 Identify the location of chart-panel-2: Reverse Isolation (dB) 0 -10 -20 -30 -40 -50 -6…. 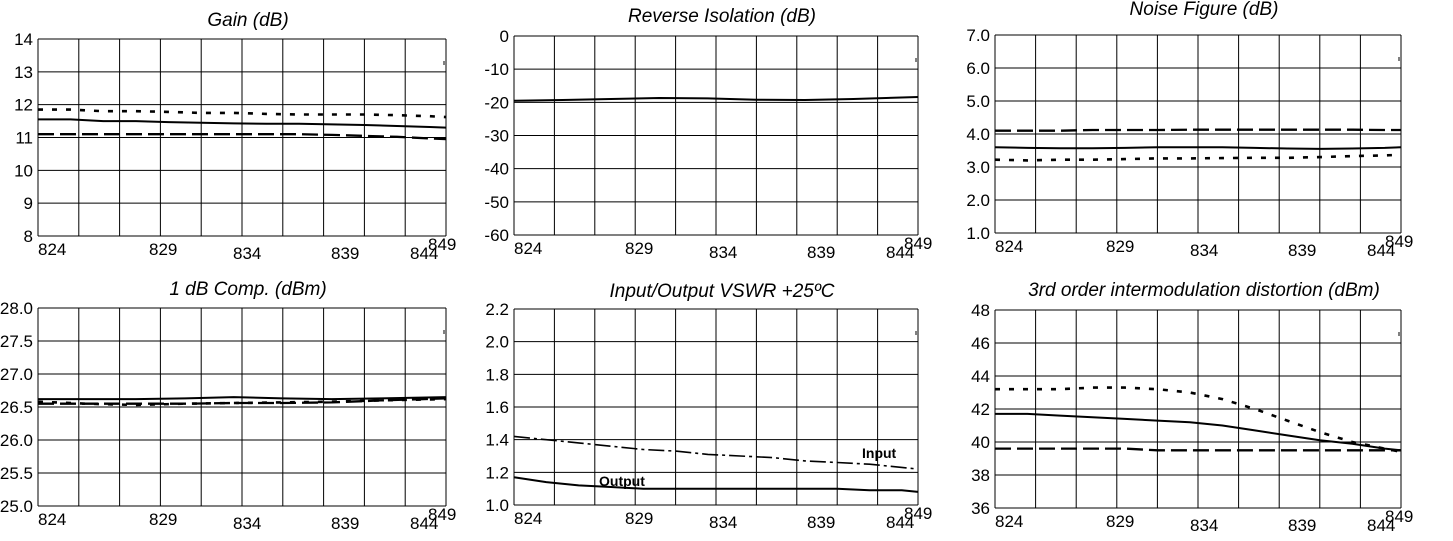
(708, 134).